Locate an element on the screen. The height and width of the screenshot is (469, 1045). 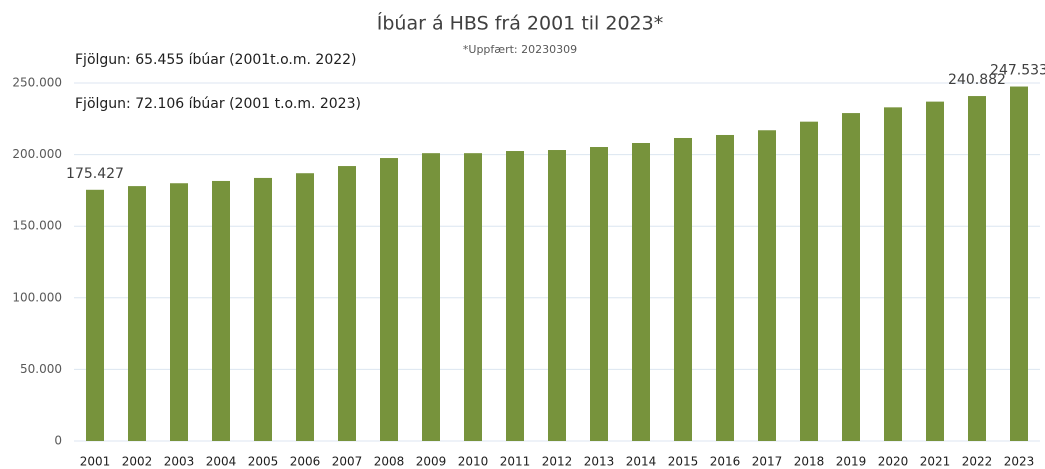
x-tick-label: 2022 is located at coordinates (977, 462).